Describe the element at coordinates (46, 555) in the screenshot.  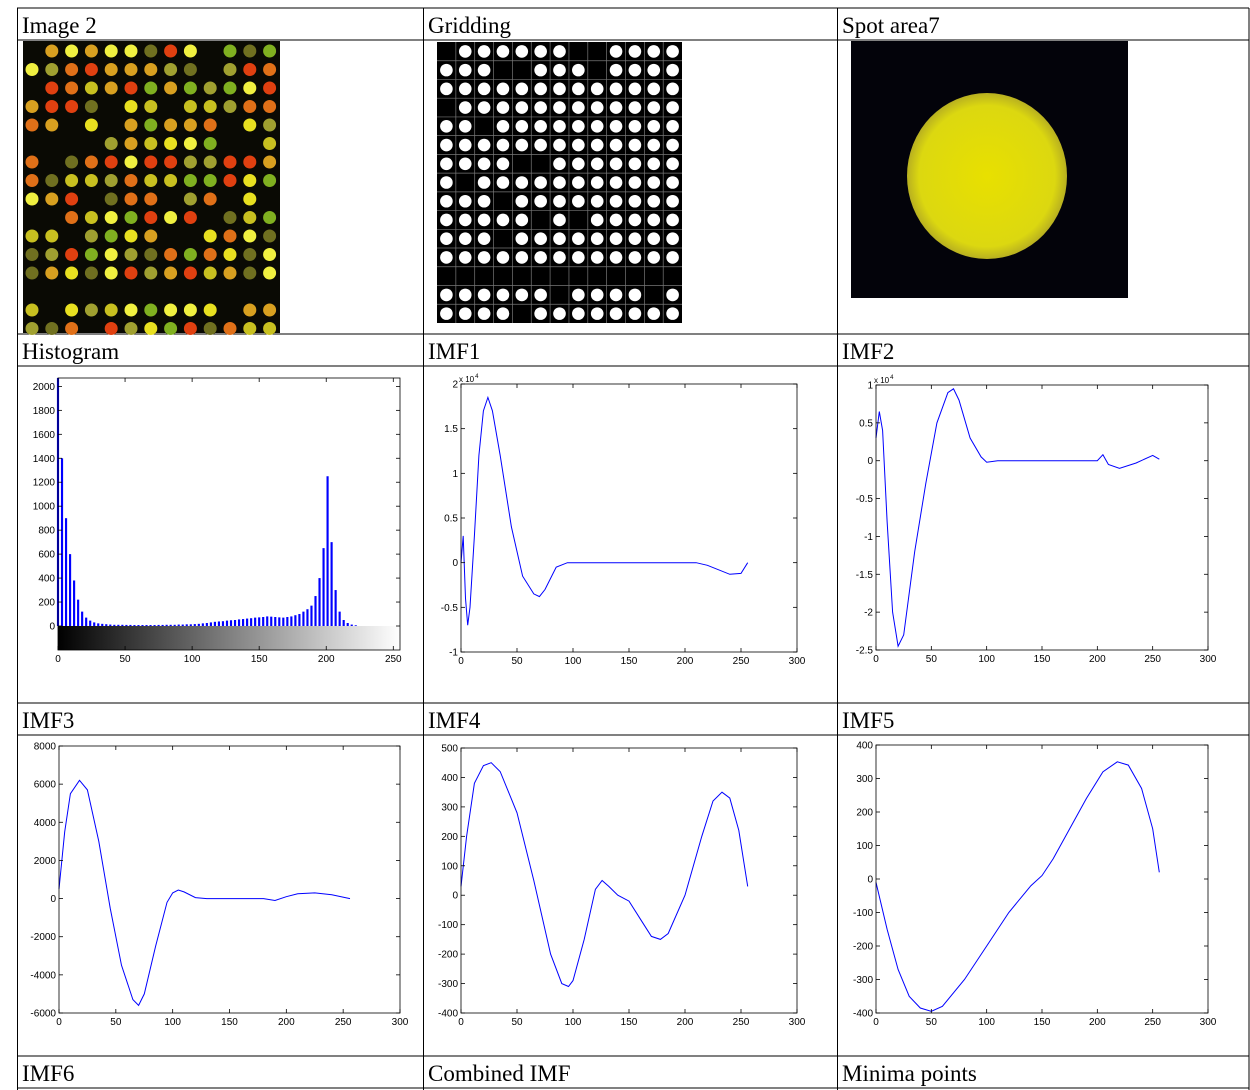
I see `y-tick-label: 600` at that location.